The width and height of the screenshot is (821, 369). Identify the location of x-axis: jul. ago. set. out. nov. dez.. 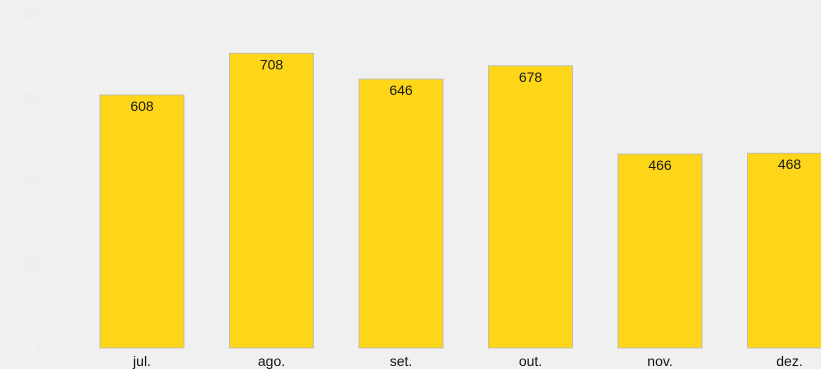
(467, 361).